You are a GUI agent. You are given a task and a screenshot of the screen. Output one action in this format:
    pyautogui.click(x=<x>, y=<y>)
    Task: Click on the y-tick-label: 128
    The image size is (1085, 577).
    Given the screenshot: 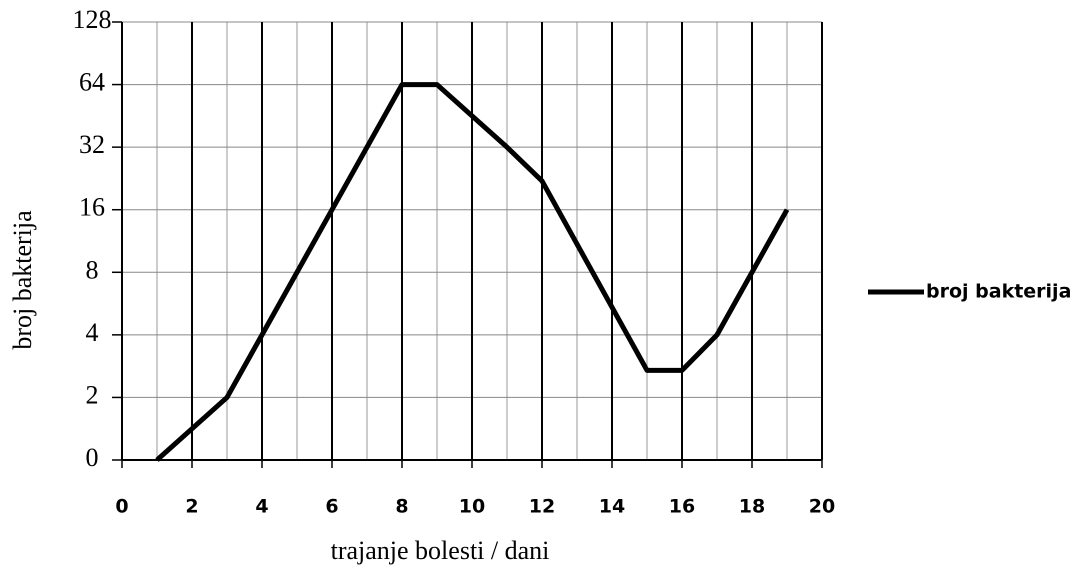 What is the action you would take?
    pyautogui.click(x=92, y=19)
    